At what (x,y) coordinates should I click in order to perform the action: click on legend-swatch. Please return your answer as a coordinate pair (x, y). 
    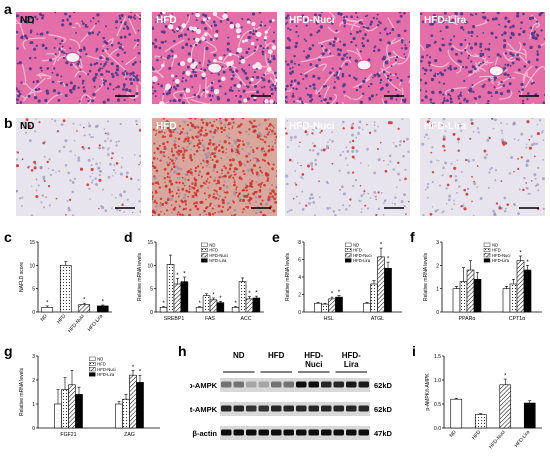
    Looking at the image, I should click on (204, 244).